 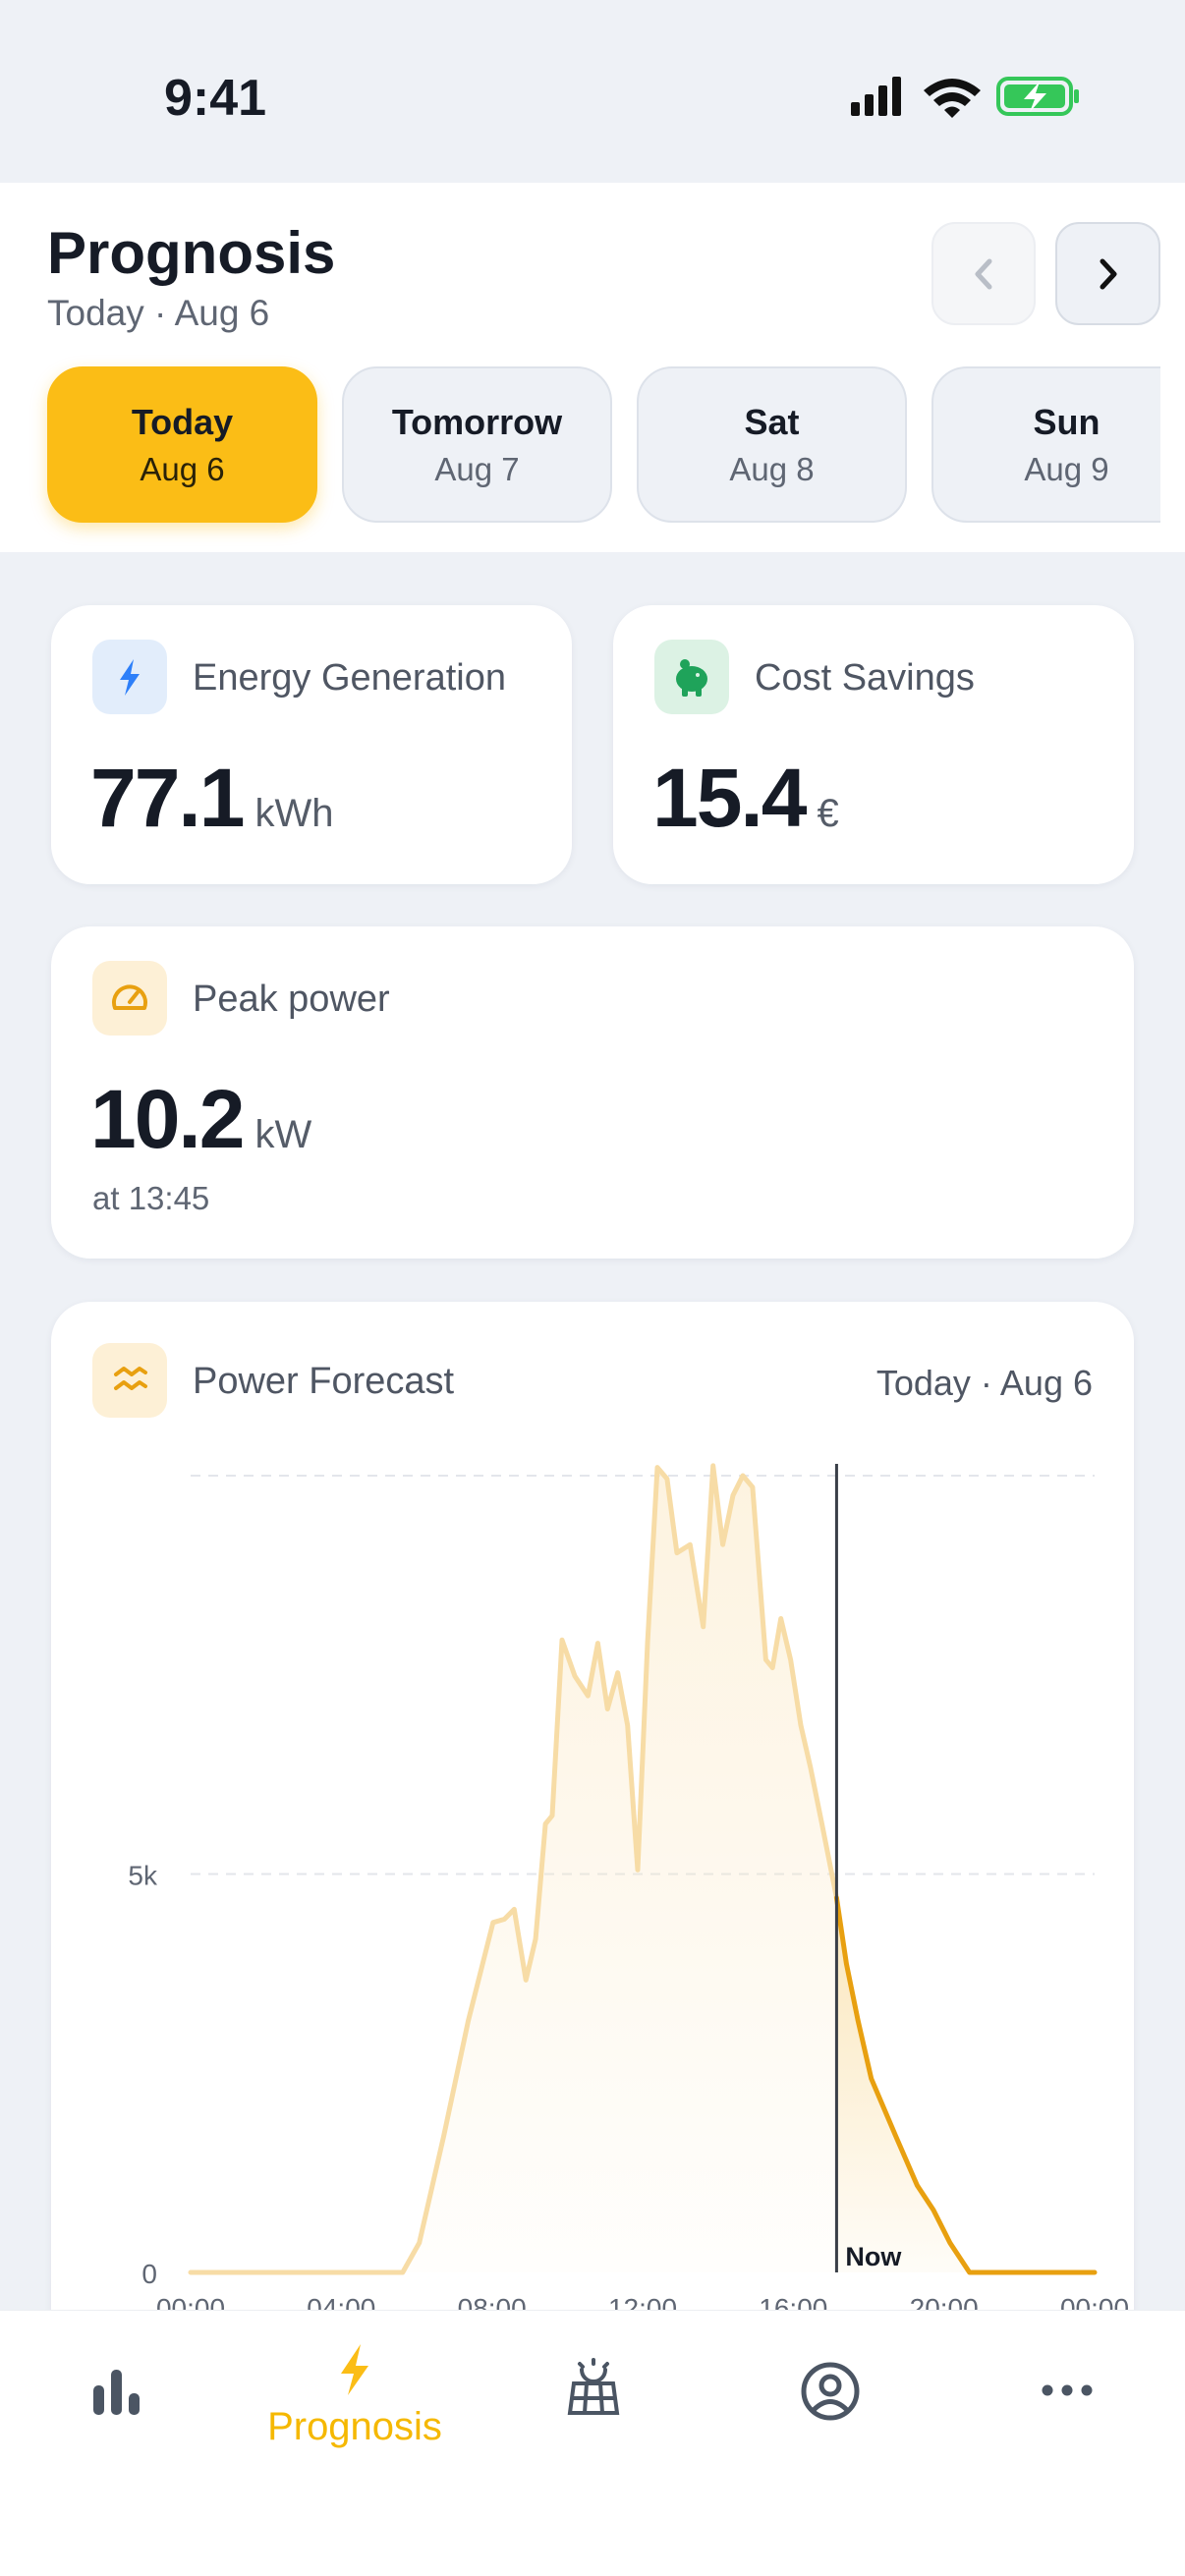 I want to click on card-value: 10.2 kW, so click(x=200, y=1119).